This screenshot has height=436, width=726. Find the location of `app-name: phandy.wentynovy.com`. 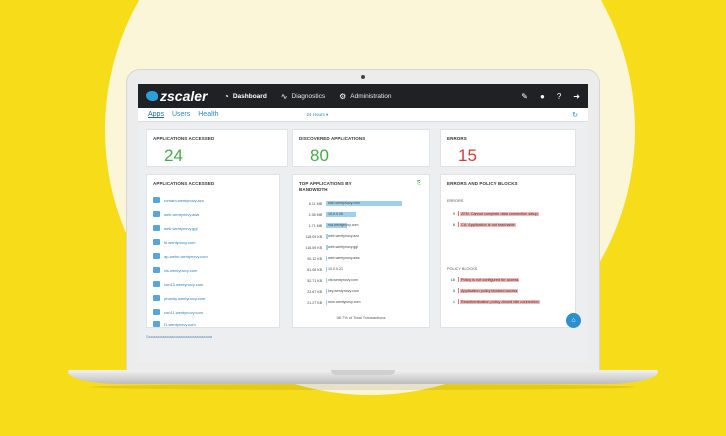

app-name: phandy.wentynovy.com is located at coordinates (185, 298).